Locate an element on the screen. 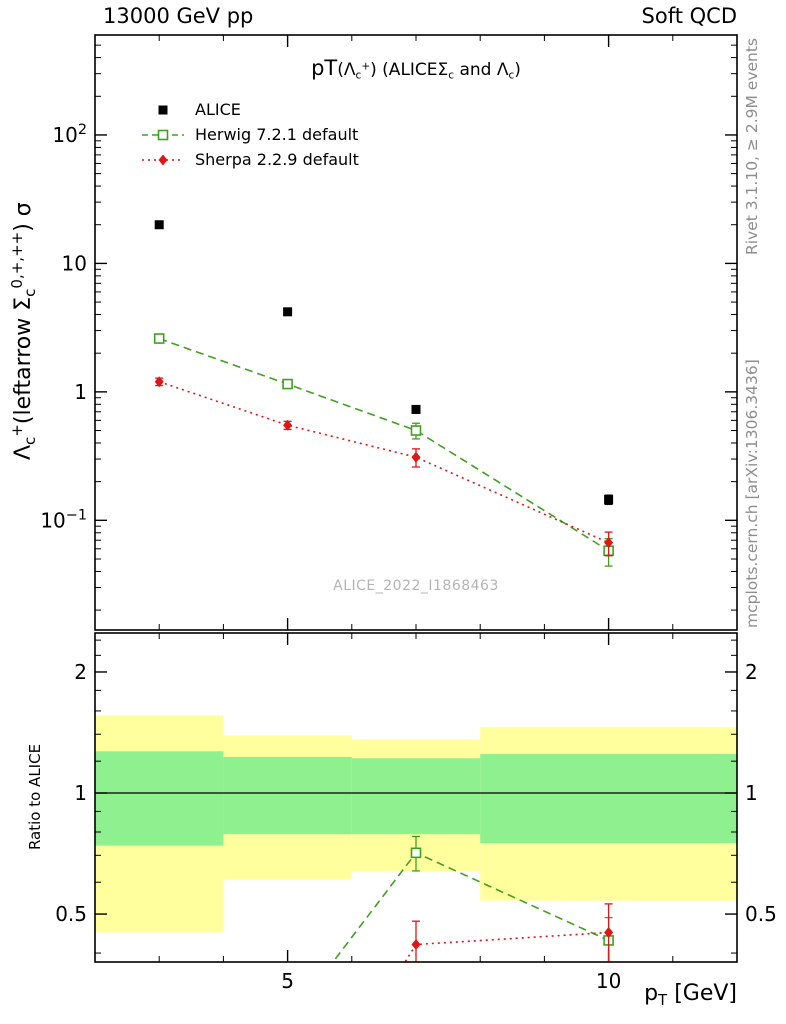 The image size is (786, 1024). header-process-group: Soft QCD is located at coordinates (689, 16).